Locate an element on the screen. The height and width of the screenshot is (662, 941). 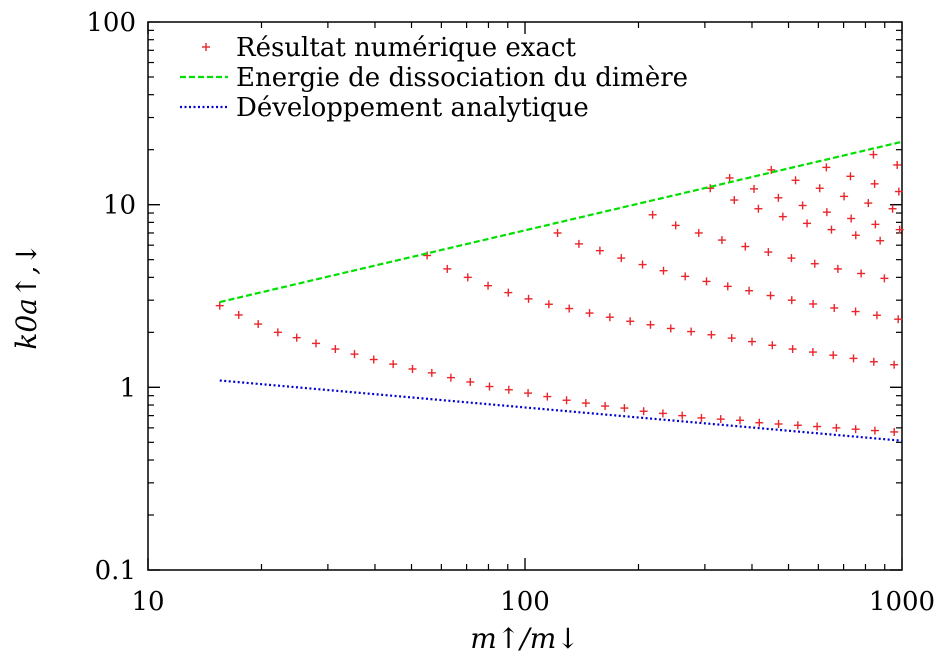
y-axis-label: k0a↑,↓ is located at coordinates (26, 295).